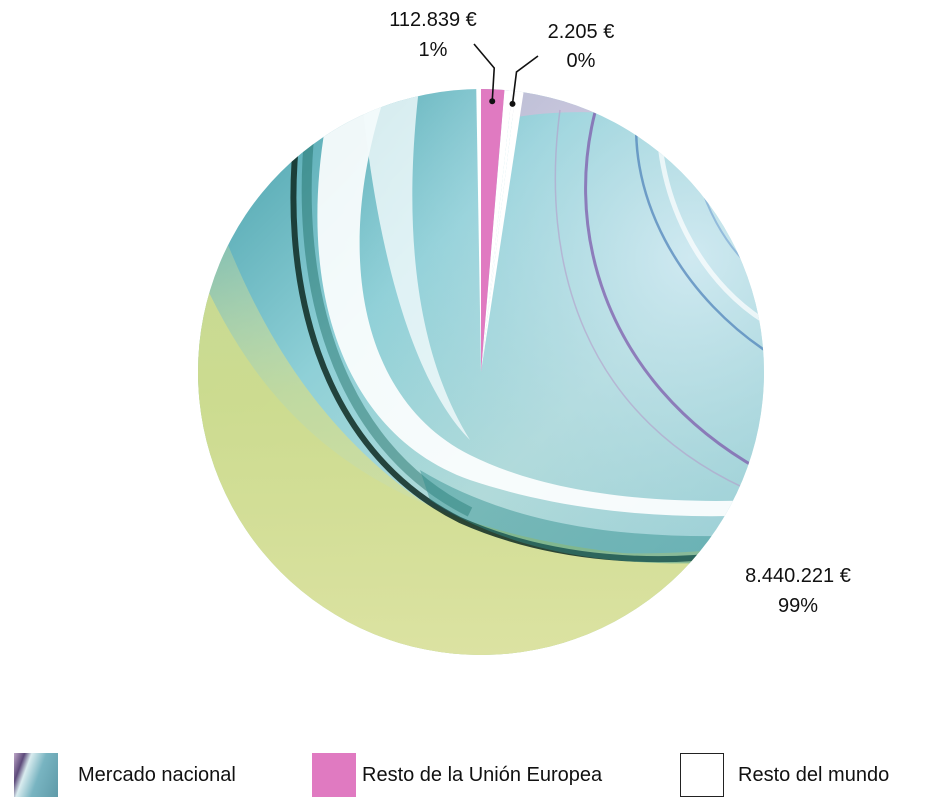 Image resolution: width=925 pixels, height=800 pixels. I want to click on legend-item-mercado-nacional: Mercado nacional, so click(125, 775).